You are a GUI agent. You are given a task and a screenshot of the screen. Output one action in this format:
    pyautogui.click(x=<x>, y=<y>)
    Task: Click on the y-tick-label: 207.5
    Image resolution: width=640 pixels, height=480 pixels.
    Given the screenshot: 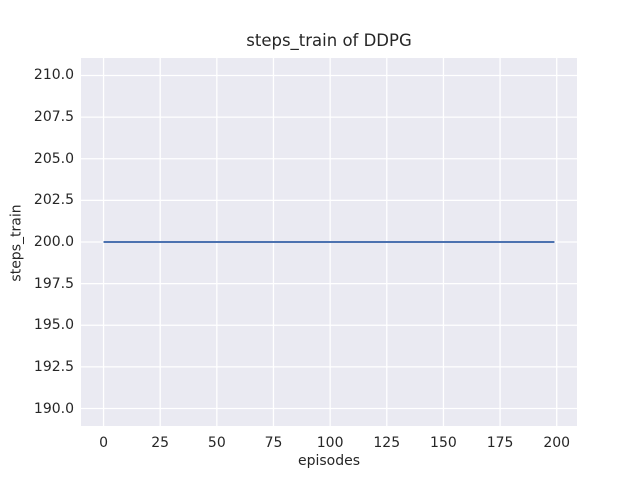 What is the action you would take?
    pyautogui.click(x=53, y=117)
    